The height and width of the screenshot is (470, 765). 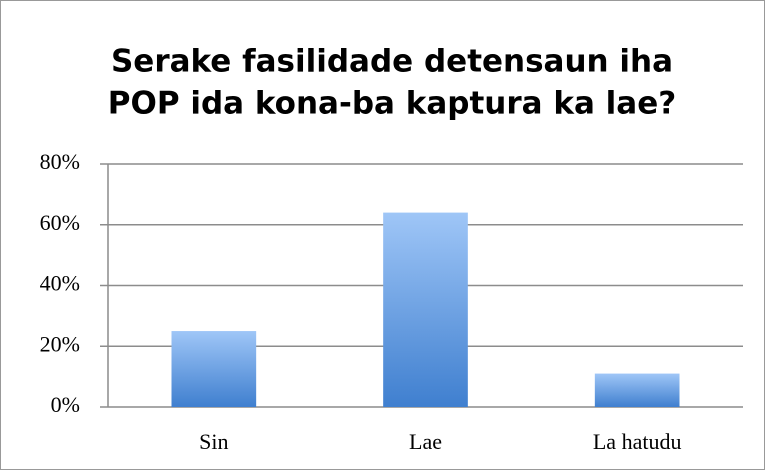 What do you see at coordinates (392, 104) in the screenshot?
I see `chart-title: POP ida kona-ba kaptura ka lae?` at bounding box center [392, 104].